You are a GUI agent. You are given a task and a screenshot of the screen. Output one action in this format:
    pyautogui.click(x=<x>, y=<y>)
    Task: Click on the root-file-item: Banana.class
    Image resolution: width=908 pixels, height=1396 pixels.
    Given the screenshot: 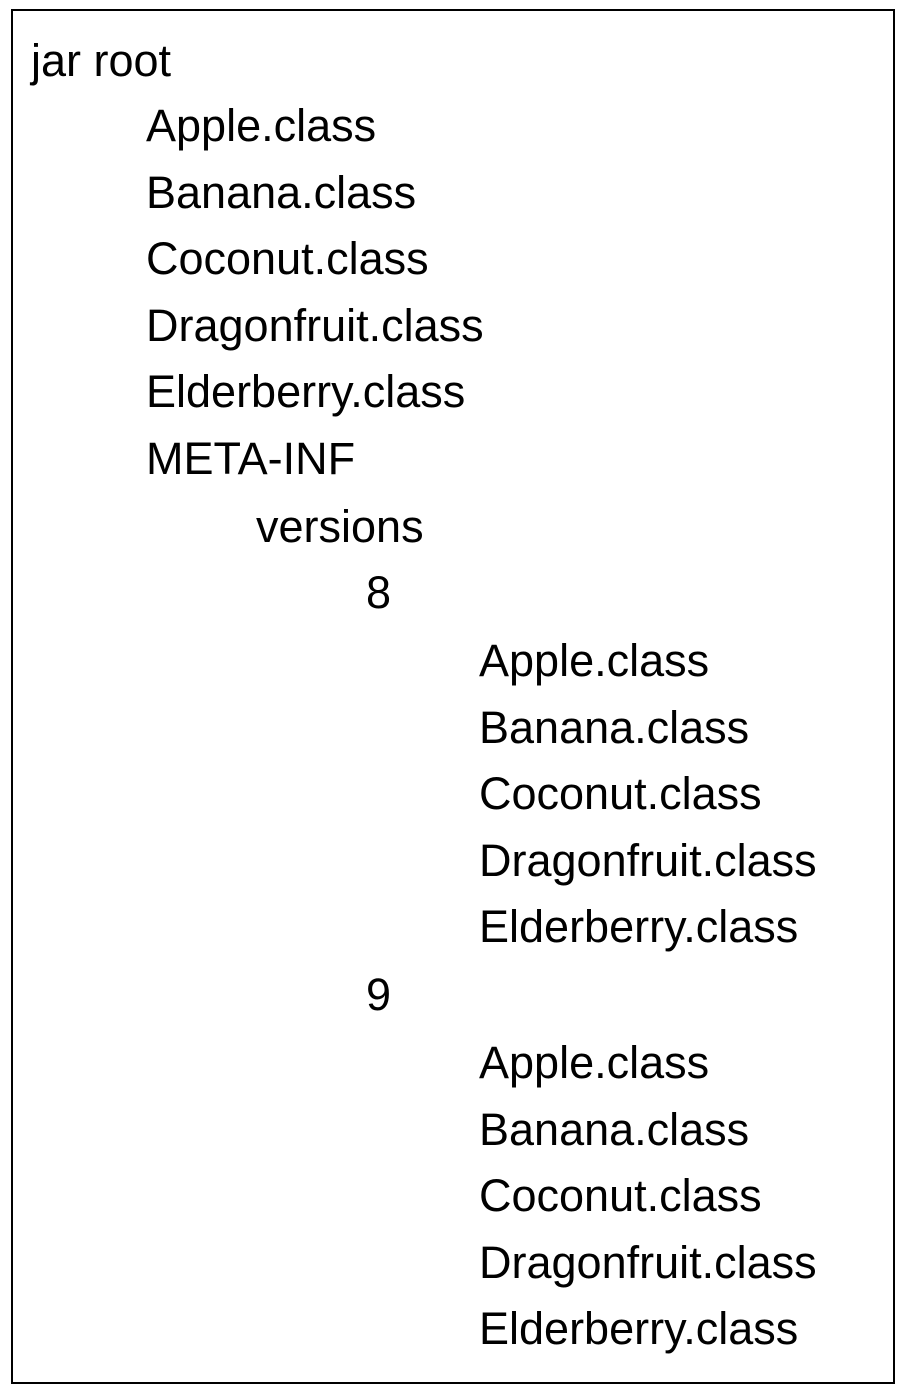 What is the action you would take?
    pyautogui.click(x=281, y=192)
    